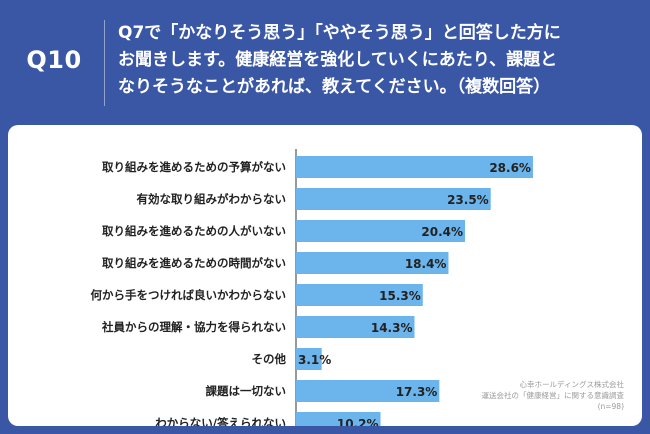  What do you see at coordinates (468, 200) in the screenshot?
I see `value-label: 23.5%` at bounding box center [468, 200].